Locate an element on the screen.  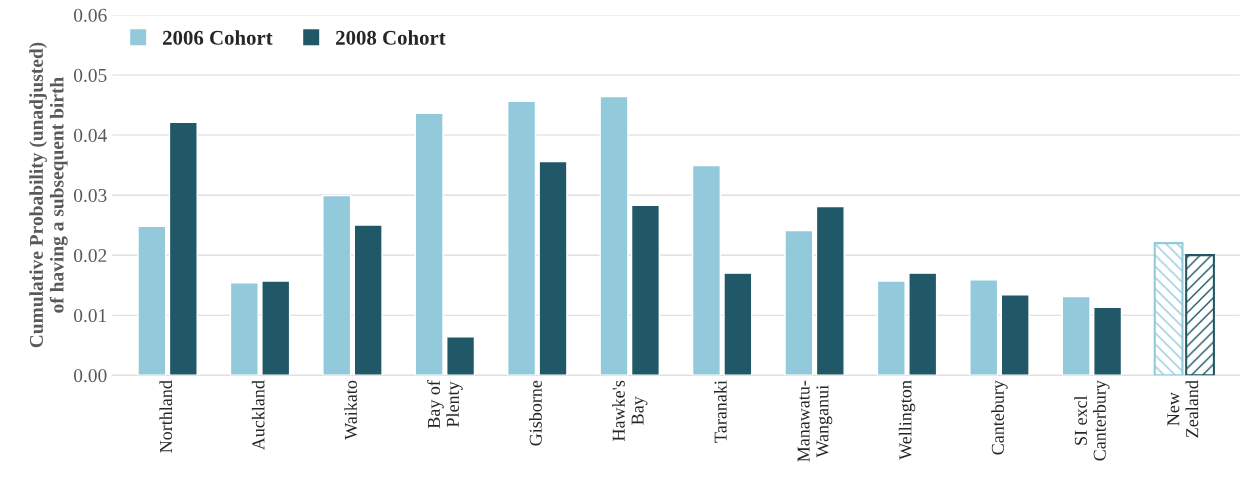
x-tick-label: Gisborne is located at coordinates (535, 413).